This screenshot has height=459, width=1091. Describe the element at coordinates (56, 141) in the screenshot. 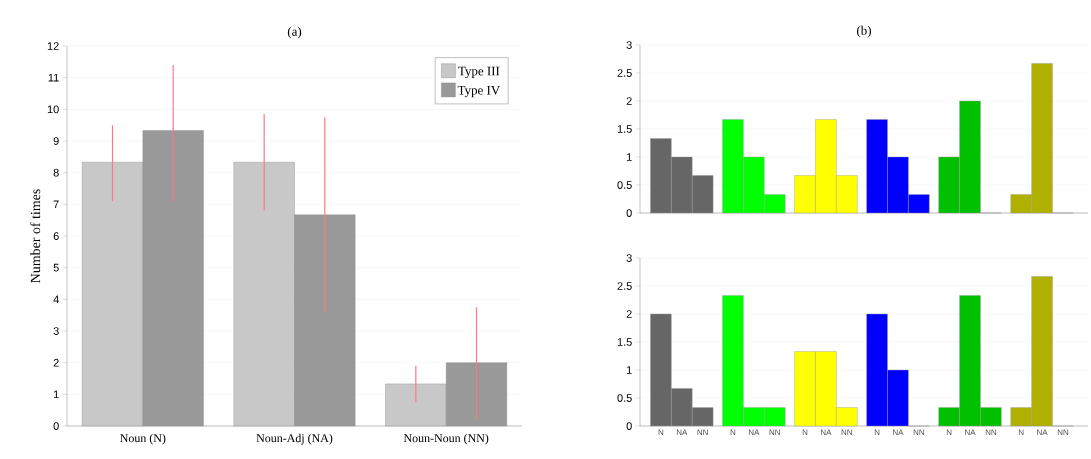

I see `y-tick-label: 9` at that location.